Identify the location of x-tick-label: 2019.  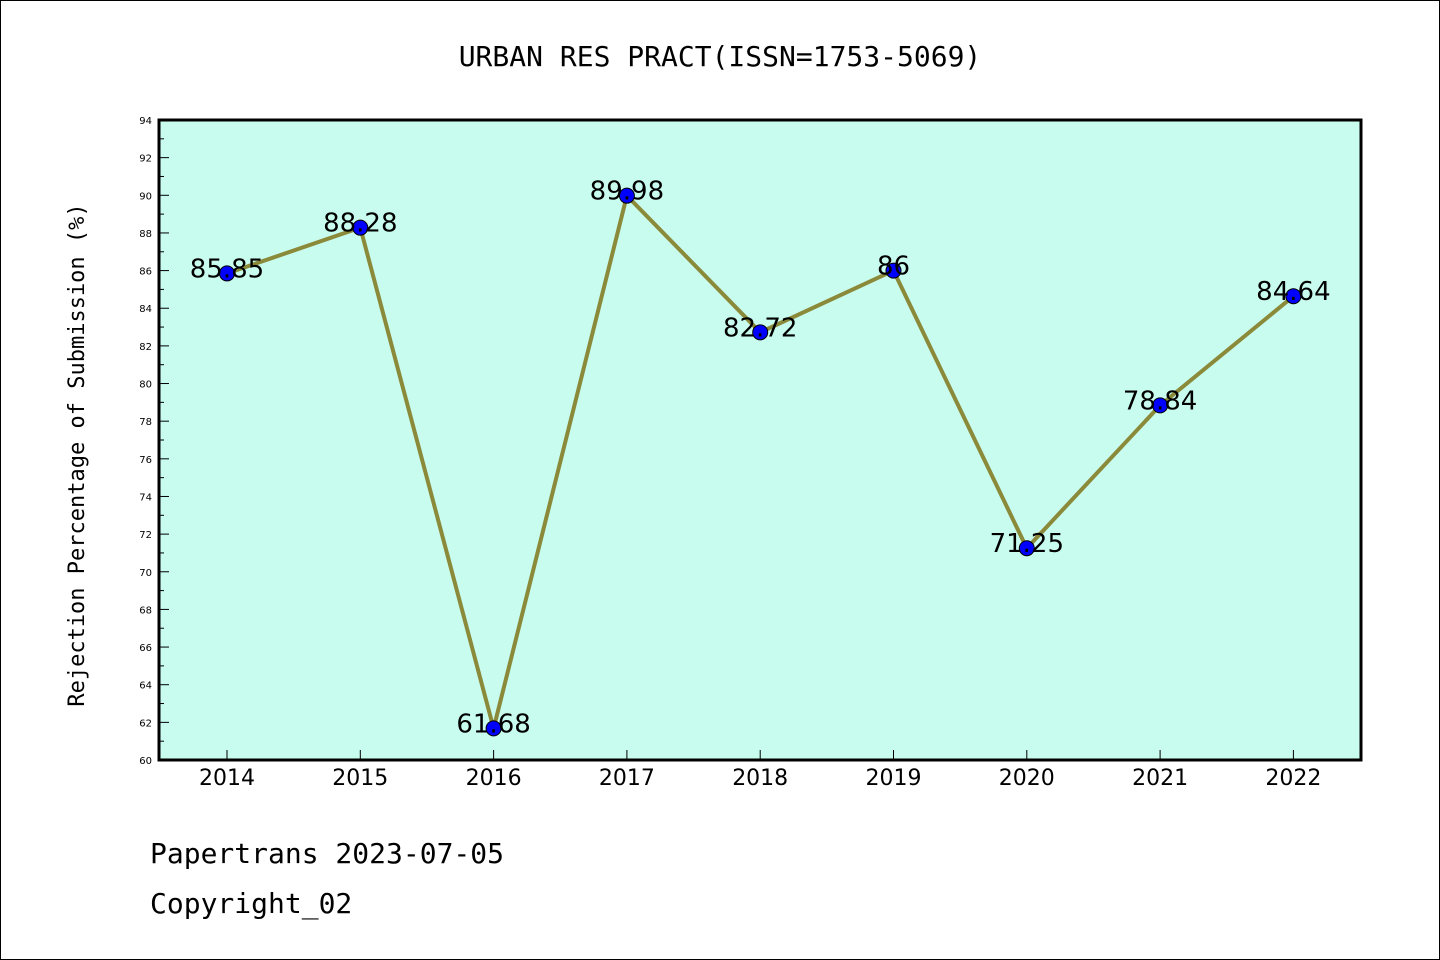
(894, 778).